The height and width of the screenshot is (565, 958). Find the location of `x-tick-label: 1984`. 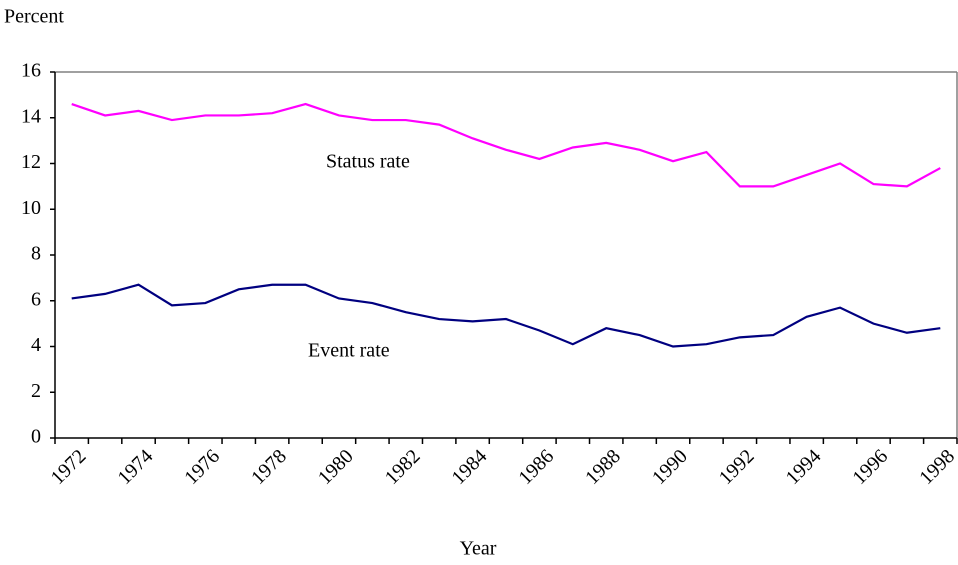

x-tick-label: 1984 is located at coordinates (470, 467).